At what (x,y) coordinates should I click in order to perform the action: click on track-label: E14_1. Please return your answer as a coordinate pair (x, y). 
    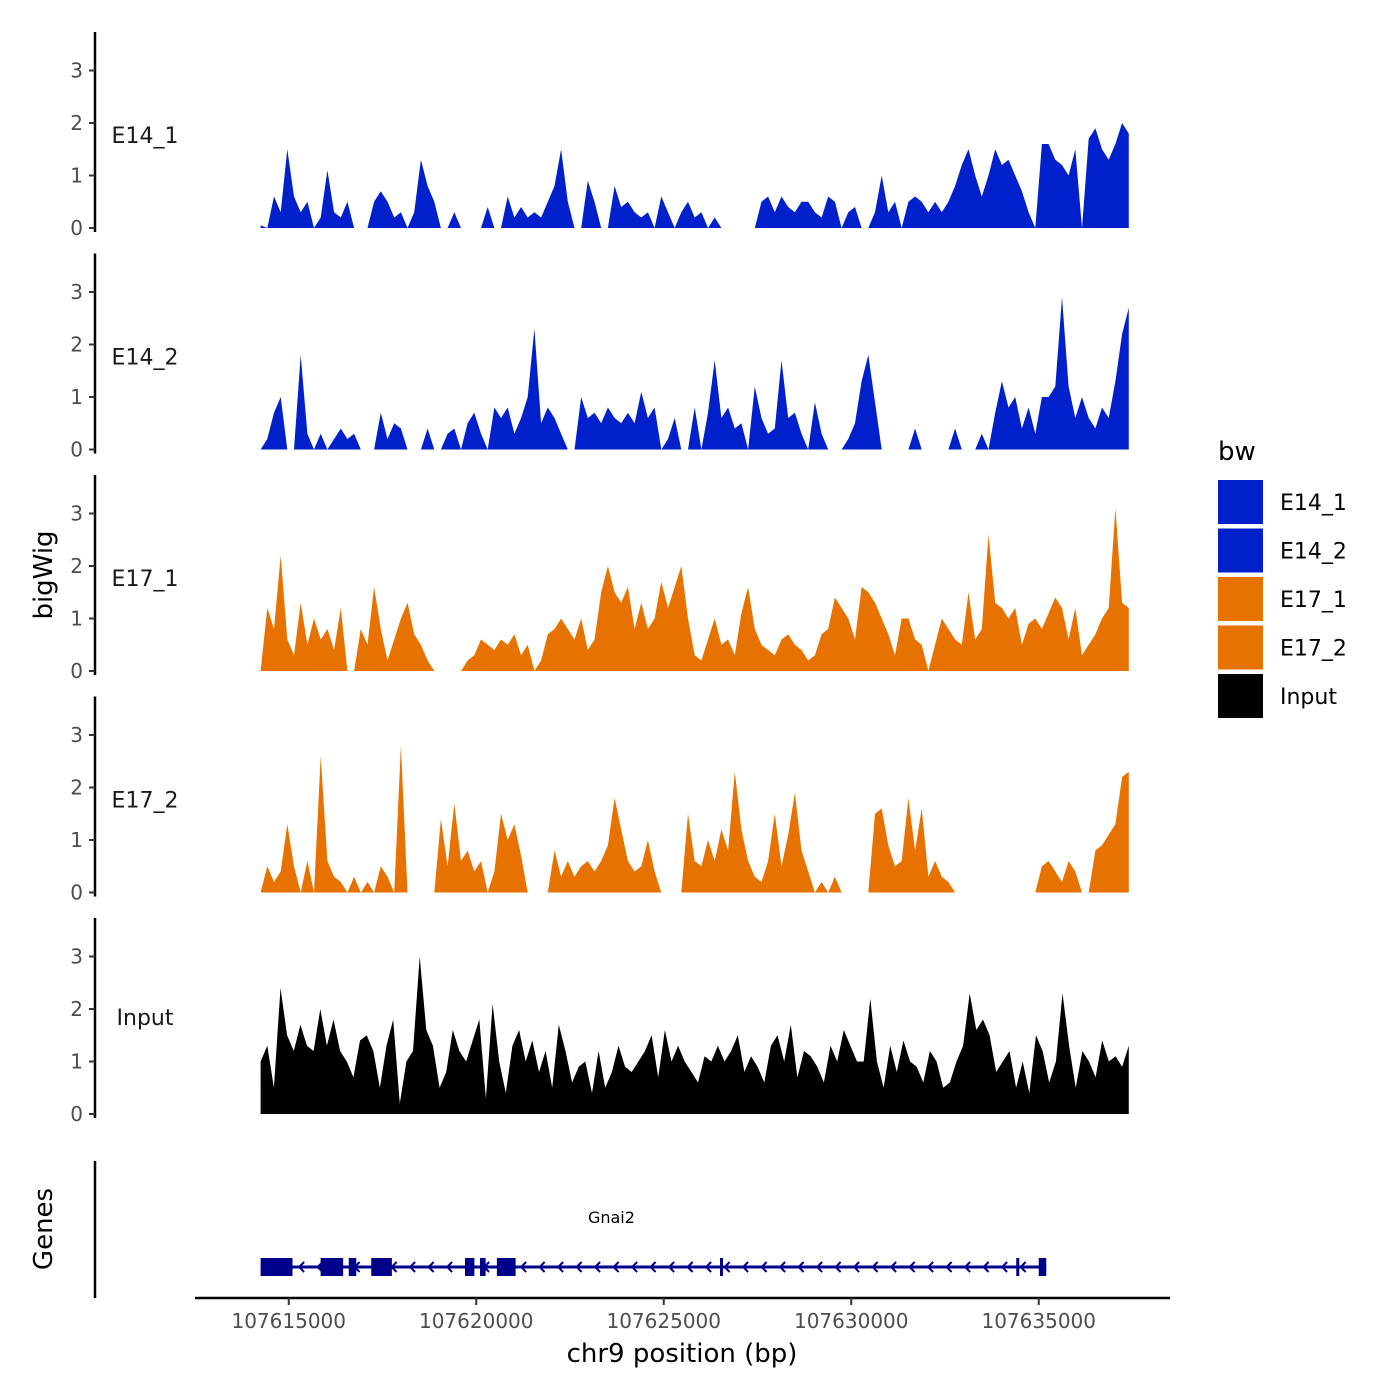
    Looking at the image, I should click on (145, 136).